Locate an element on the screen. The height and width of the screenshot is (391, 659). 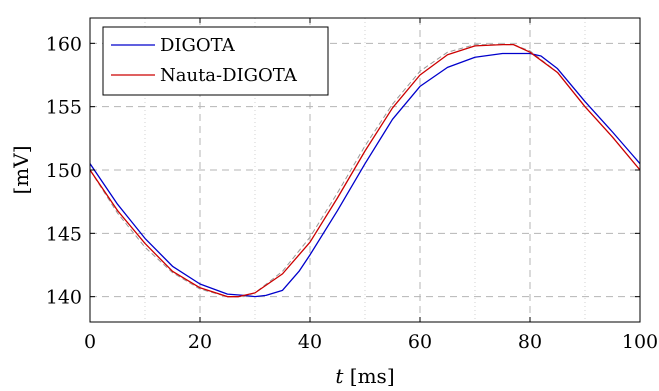
x-tick-label: 40 is located at coordinates (310, 342).